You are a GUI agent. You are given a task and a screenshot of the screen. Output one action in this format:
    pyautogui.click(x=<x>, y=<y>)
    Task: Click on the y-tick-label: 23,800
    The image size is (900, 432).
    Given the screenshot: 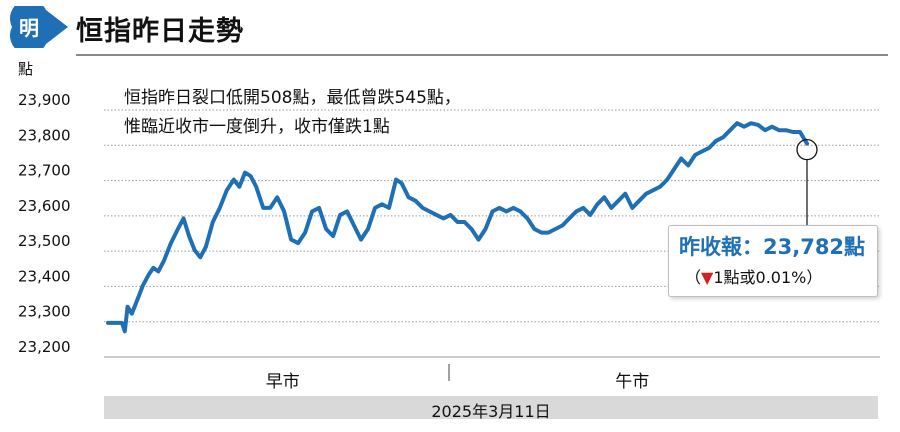 What is the action you would take?
    pyautogui.click(x=44, y=135)
    